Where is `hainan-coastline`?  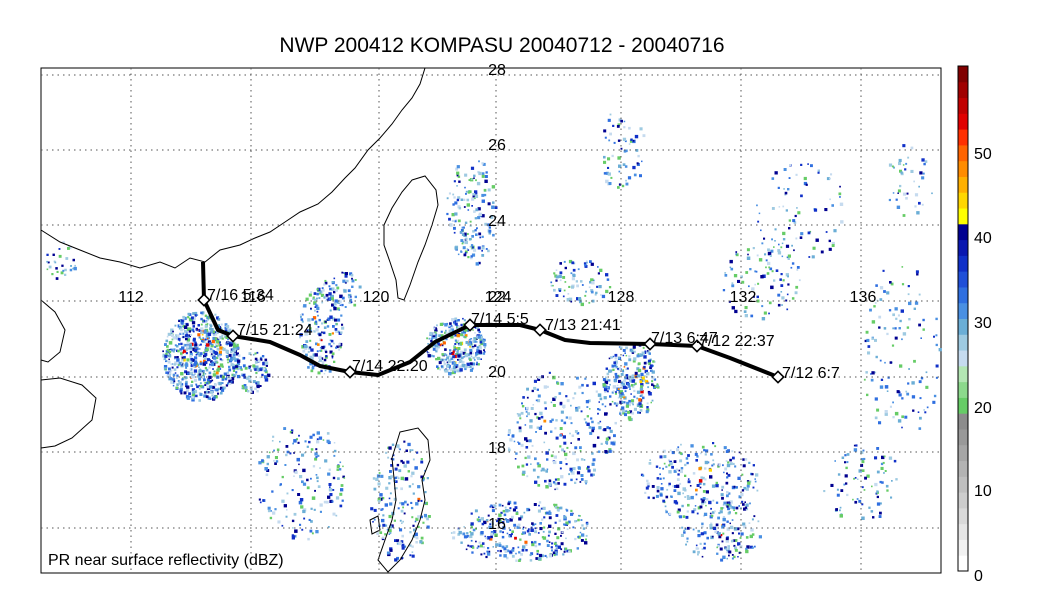 hainan-coastline is located at coordinates (68, 413).